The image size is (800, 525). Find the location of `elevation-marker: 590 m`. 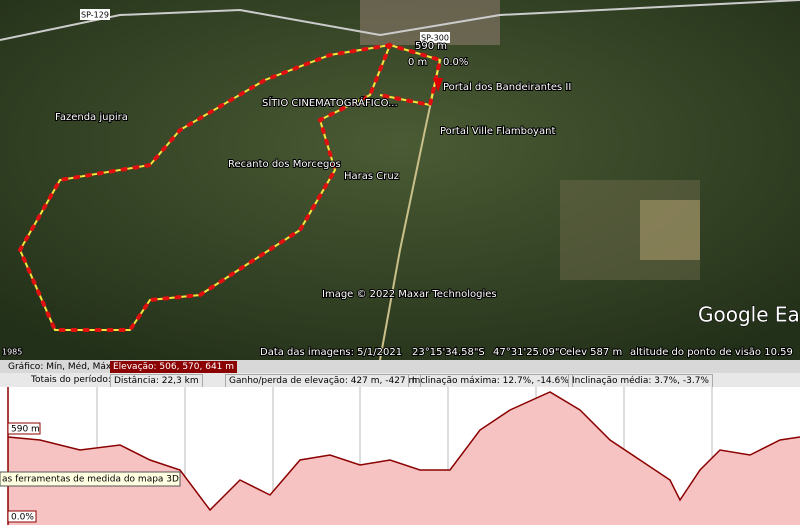

elevation-marker: 590 m is located at coordinates (25, 430).